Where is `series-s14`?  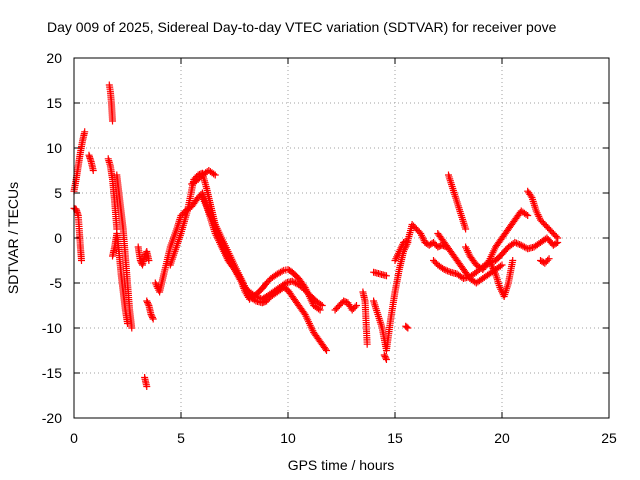 series-s14 is located at coordinates (262, 251).